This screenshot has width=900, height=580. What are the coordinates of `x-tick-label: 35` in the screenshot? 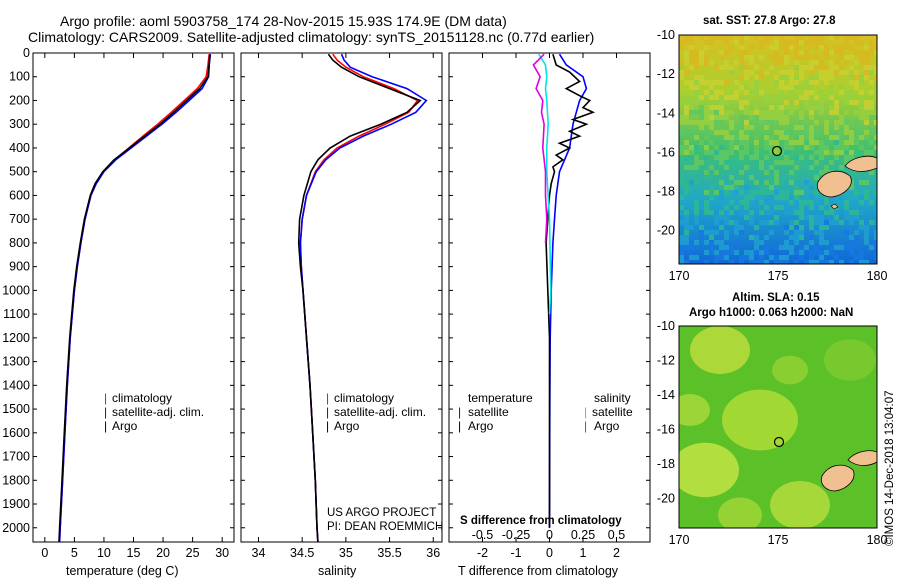 It's located at (346, 553).